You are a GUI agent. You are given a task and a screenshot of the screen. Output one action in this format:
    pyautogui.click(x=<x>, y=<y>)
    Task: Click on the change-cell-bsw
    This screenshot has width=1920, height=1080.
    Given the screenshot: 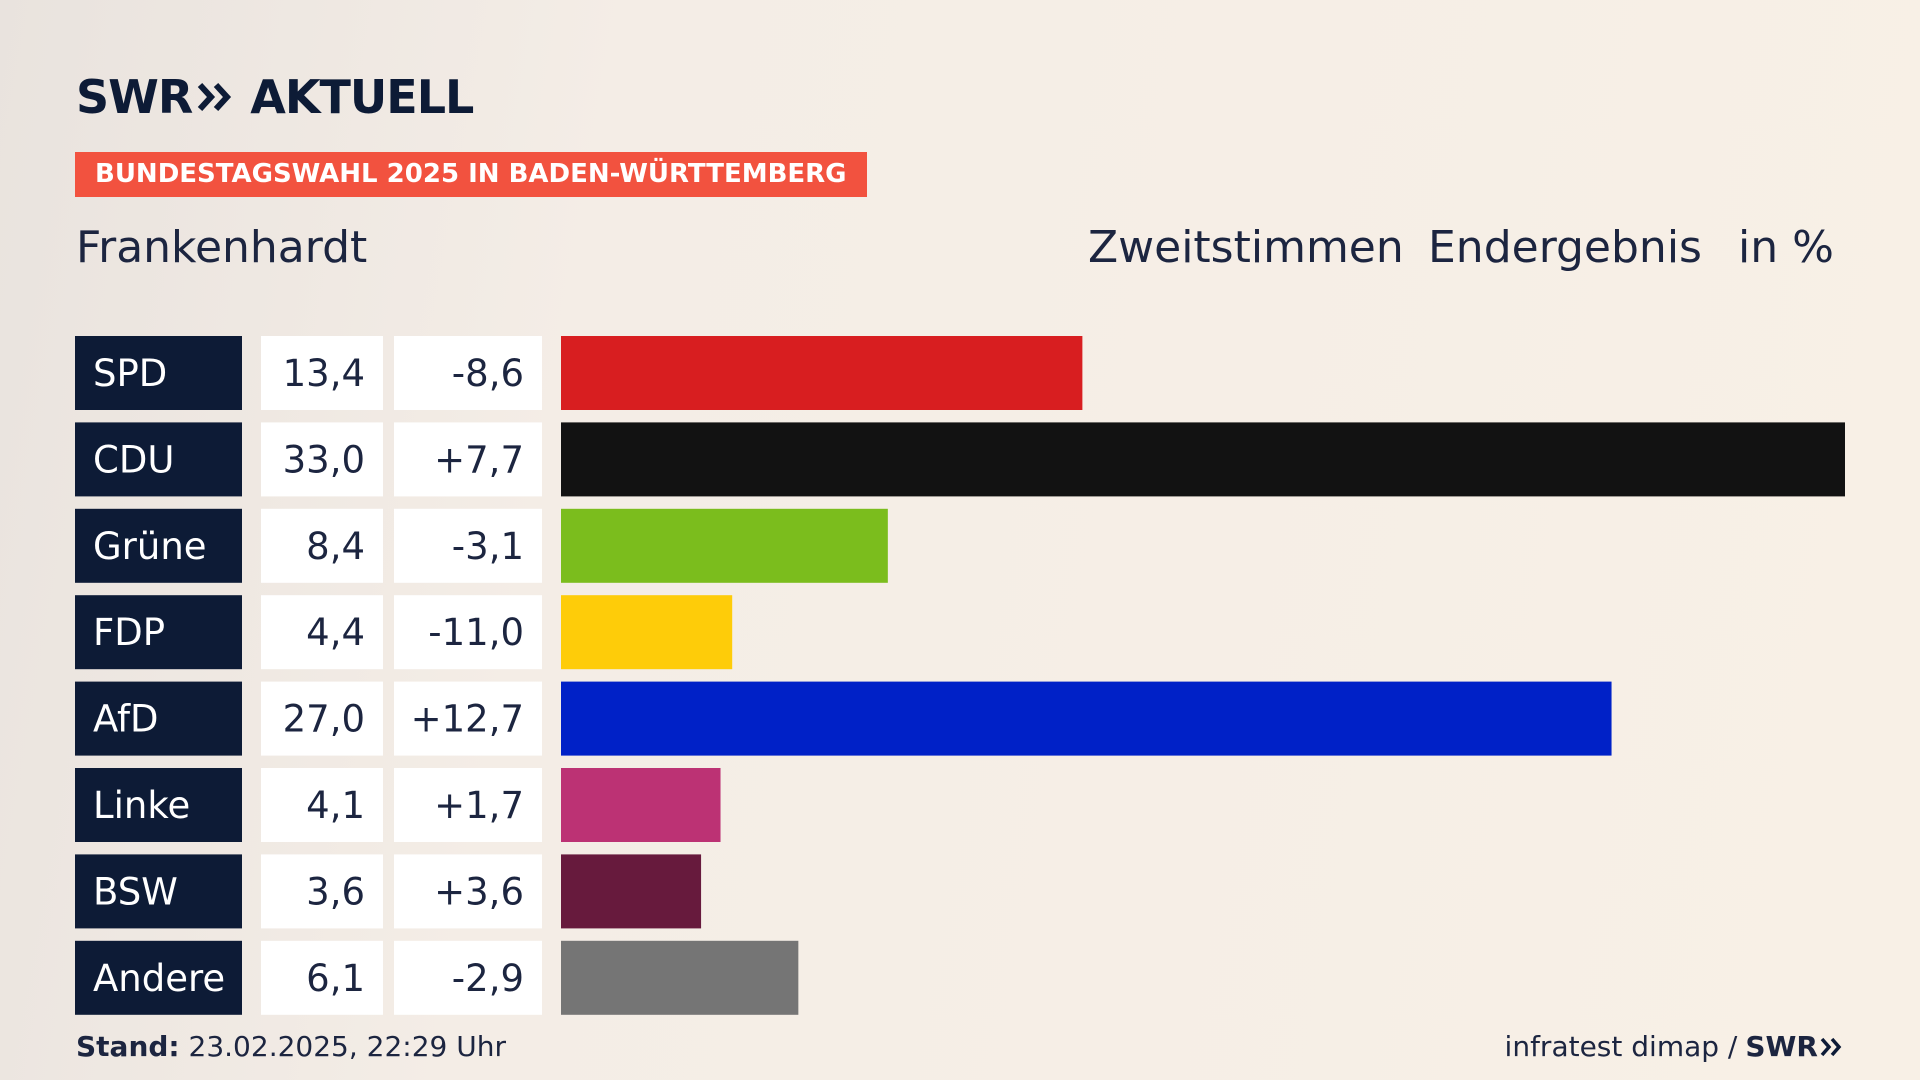 What is the action you would take?
    pyautogui.click(x=468, y=891)
    